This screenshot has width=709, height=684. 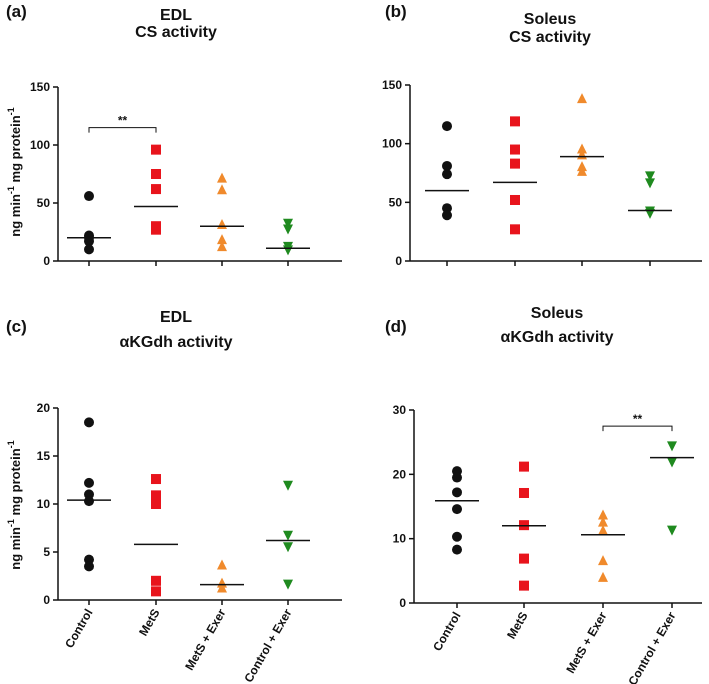 I want to click on x-category-label: Control, so click(x=78, y=629).